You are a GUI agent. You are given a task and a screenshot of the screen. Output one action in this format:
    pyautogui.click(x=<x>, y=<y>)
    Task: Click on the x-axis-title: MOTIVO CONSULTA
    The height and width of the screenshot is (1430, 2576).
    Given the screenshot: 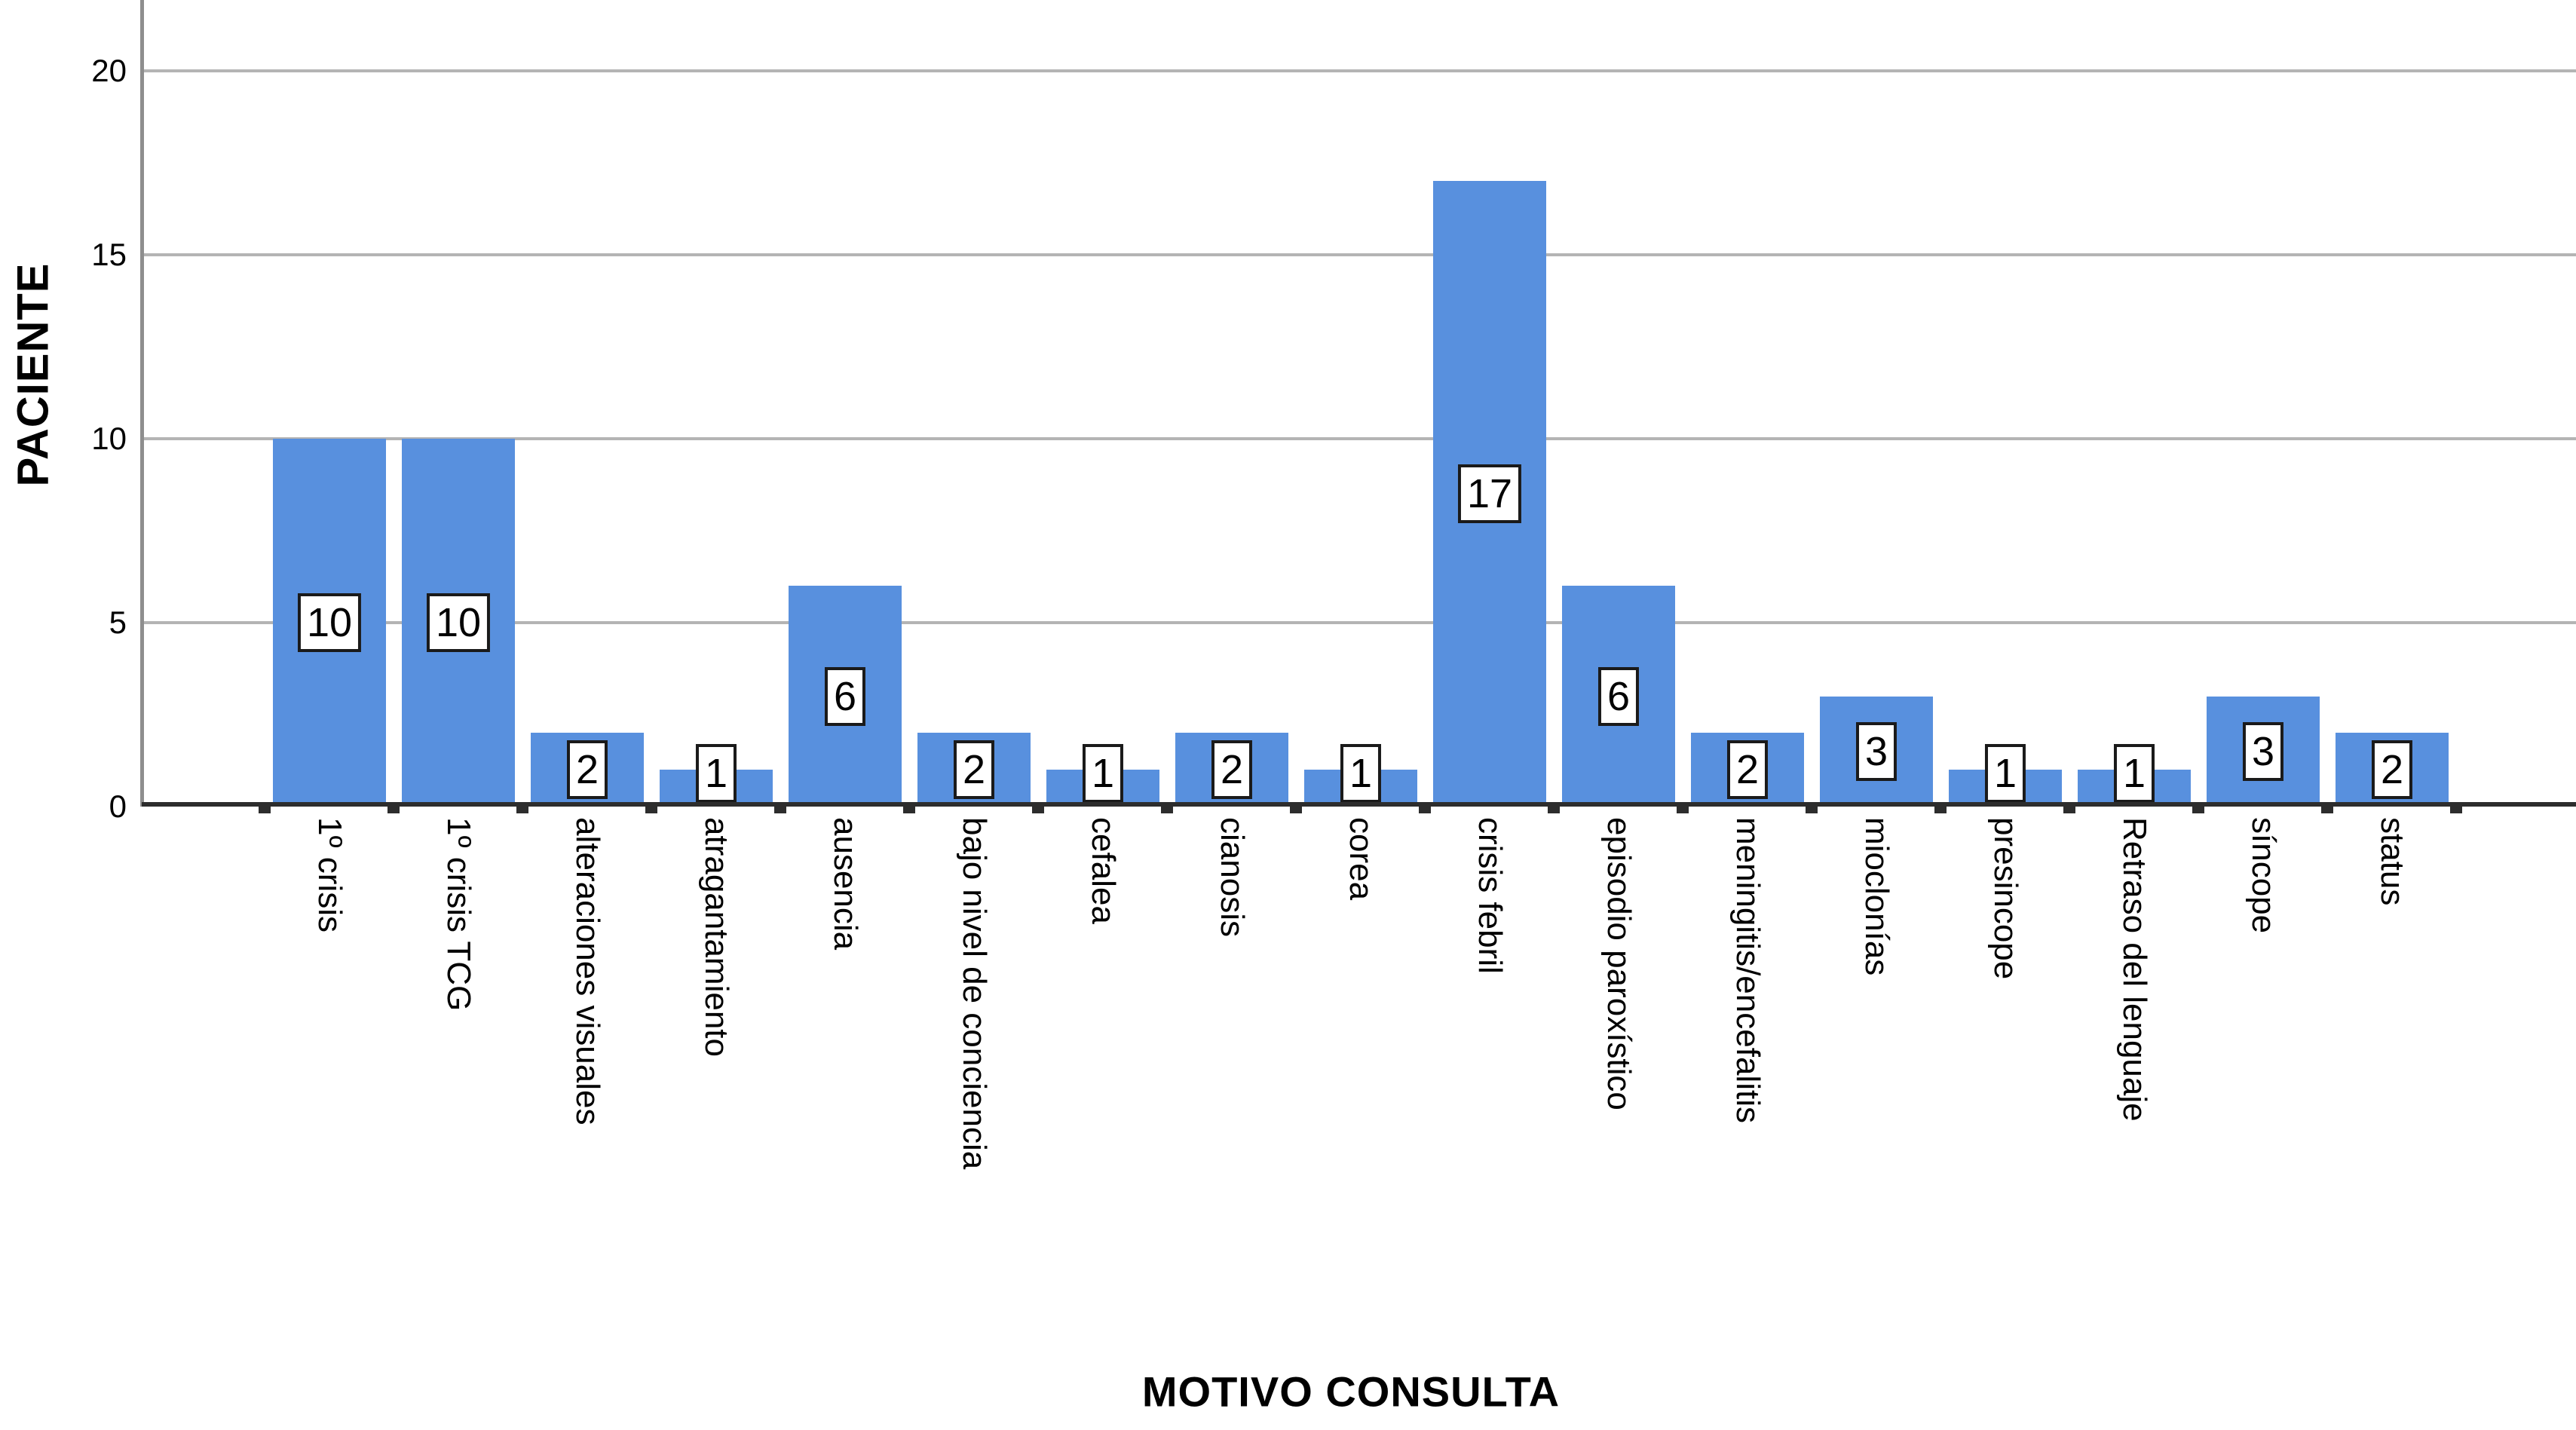 What is the action you would take?
    pyautogui.click(x=1351, y=1391)
    